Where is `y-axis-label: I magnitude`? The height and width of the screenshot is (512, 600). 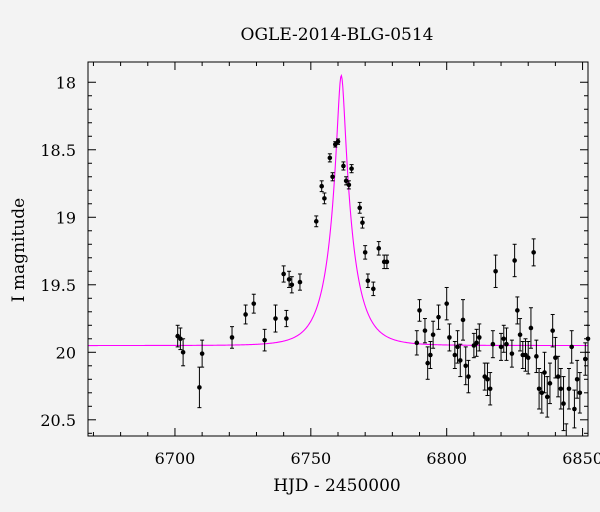
y-axis-label: I magnitude is located at coordinates (19, 250).